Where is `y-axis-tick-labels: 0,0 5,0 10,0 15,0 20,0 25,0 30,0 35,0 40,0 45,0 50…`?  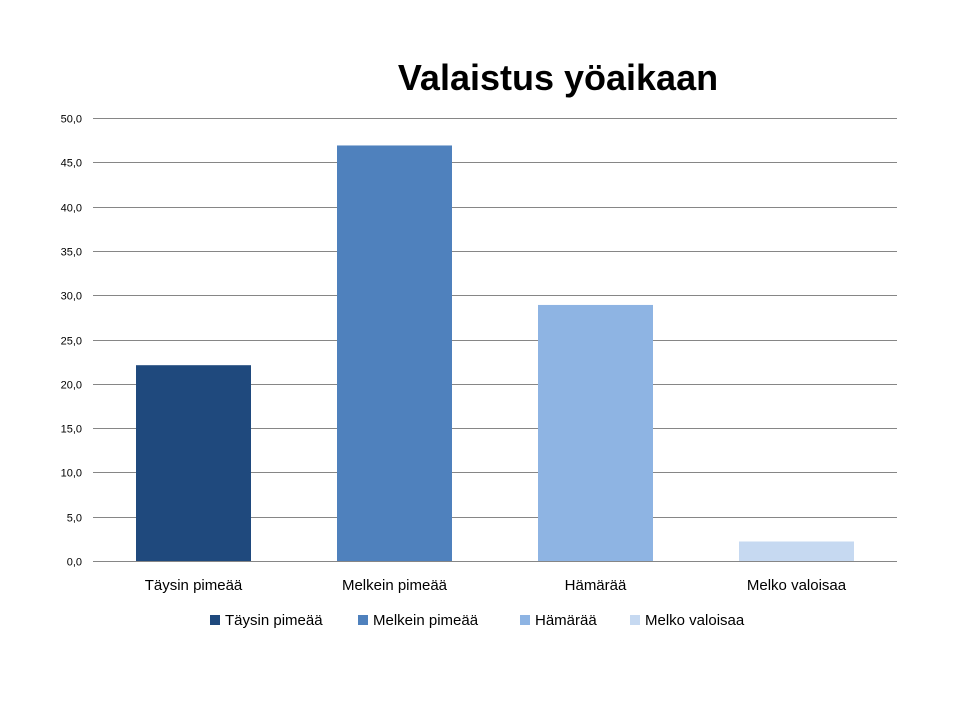
y-axis-tick-labels: 0,0 5,0 10,0 15,0 20,0 25,0 30,0 35,0 40,0 45,0 50… is located at coordinates (71, 341).